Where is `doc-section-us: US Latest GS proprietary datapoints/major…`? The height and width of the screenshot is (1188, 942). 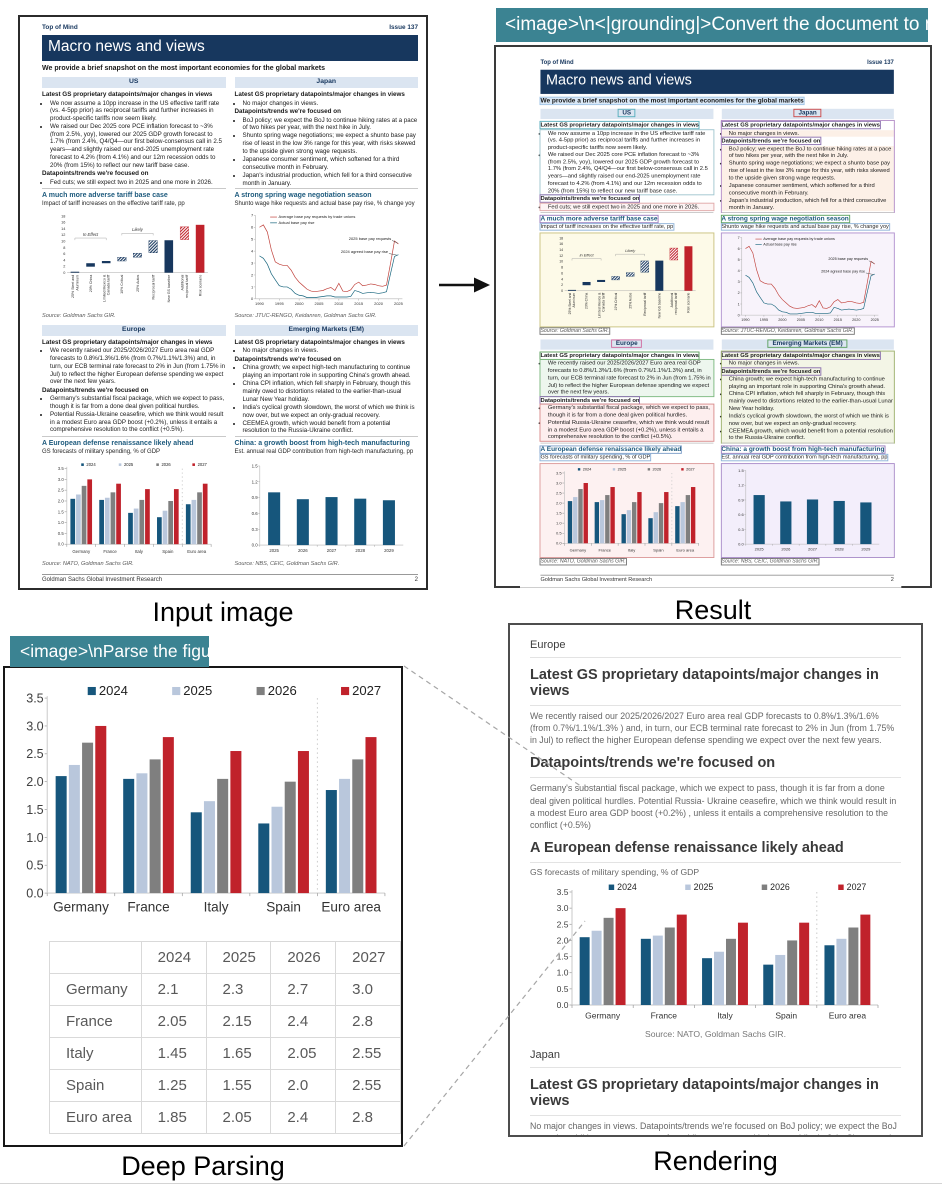 doc-section-us: US Latest GS proprietary datapoints/major… is located at coordinates (626, 221).